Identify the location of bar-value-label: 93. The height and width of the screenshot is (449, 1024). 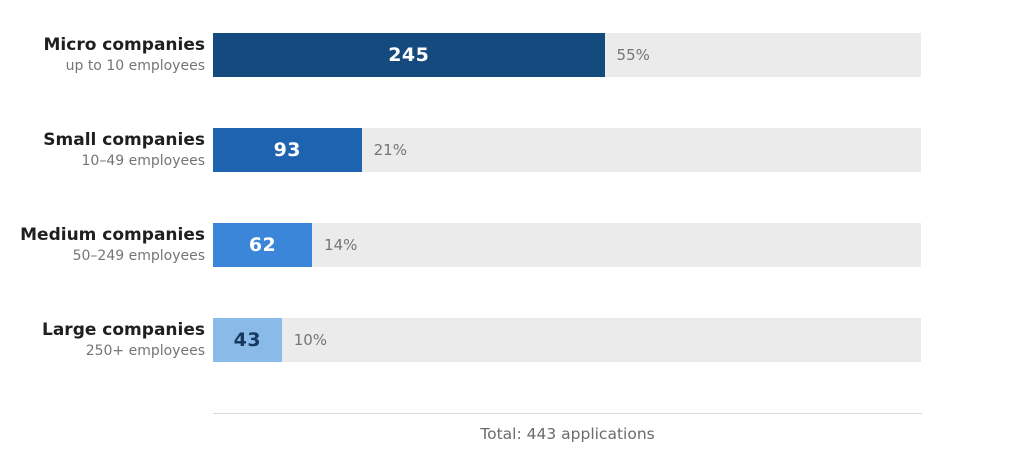
(287, 150).